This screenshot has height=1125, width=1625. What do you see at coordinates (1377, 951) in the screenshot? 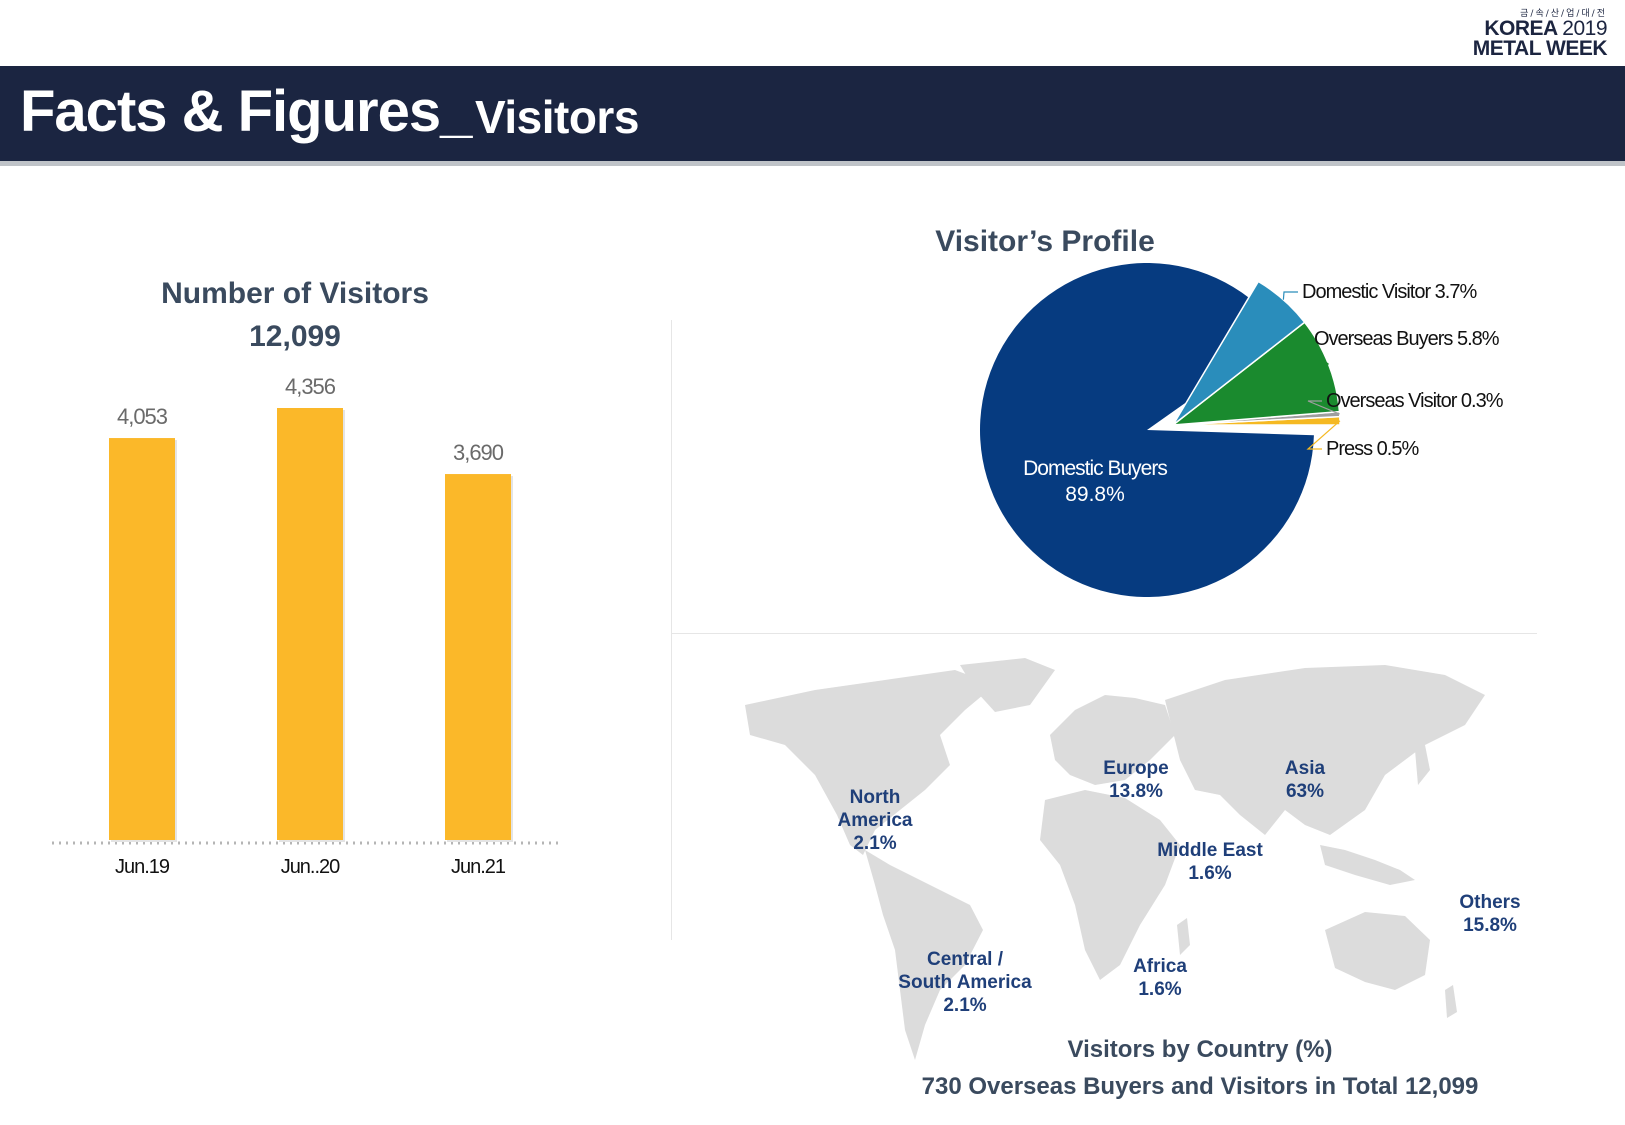
I see `map-australia` at bounding box center [1377, 951].